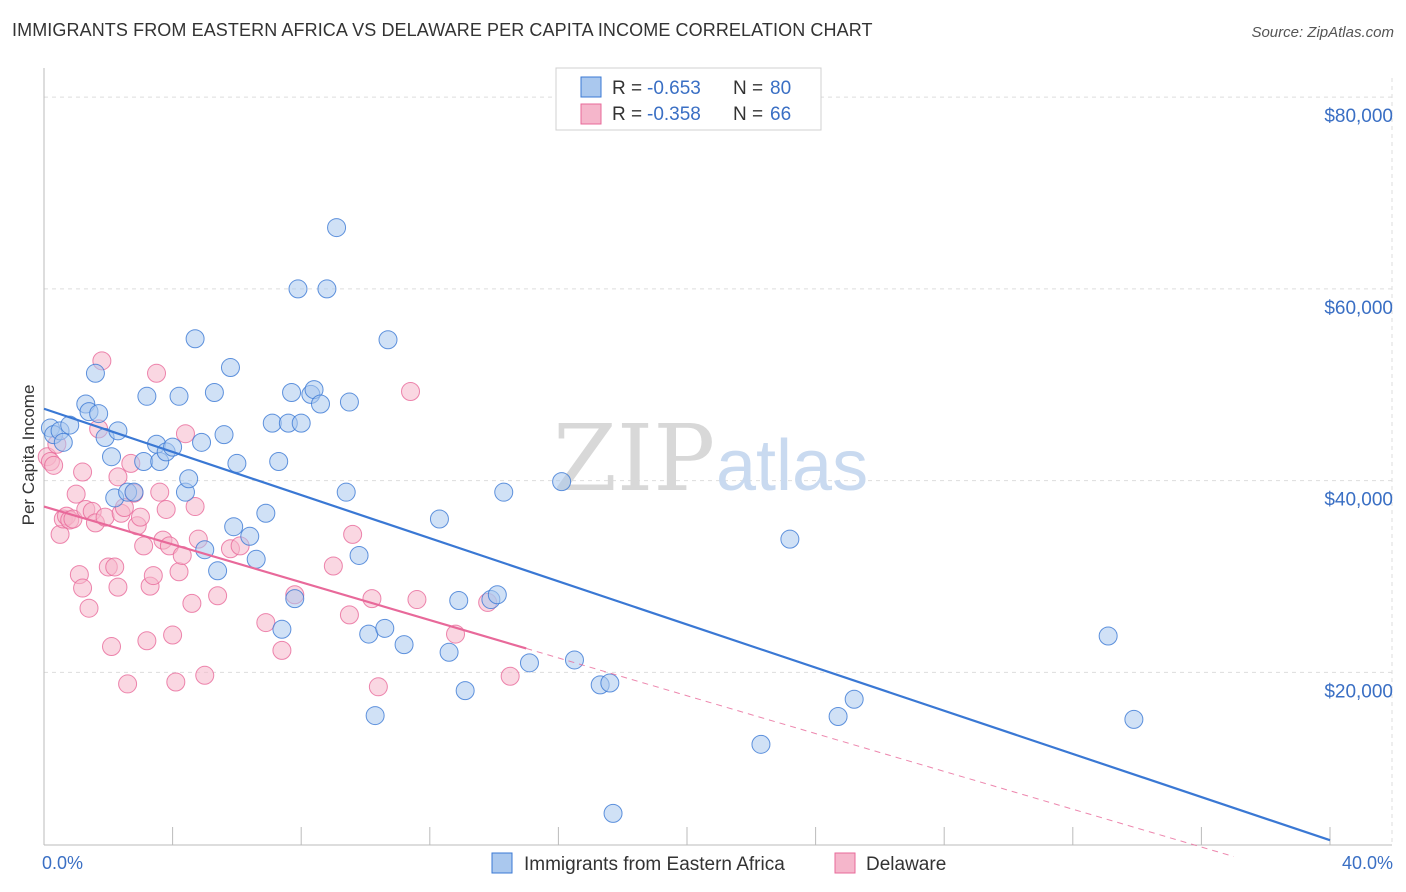 Image resolution: width=1406 pixels, height=892 pixels. Describe the element at coordinates (780, 88) in the screenshot. I see `legend-n-value-1: 80` at that location.